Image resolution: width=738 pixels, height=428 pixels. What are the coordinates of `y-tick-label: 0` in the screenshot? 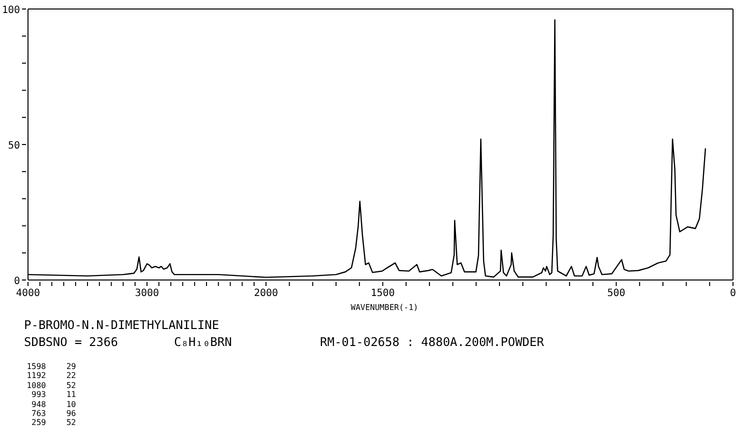 It's located at (17, 281).